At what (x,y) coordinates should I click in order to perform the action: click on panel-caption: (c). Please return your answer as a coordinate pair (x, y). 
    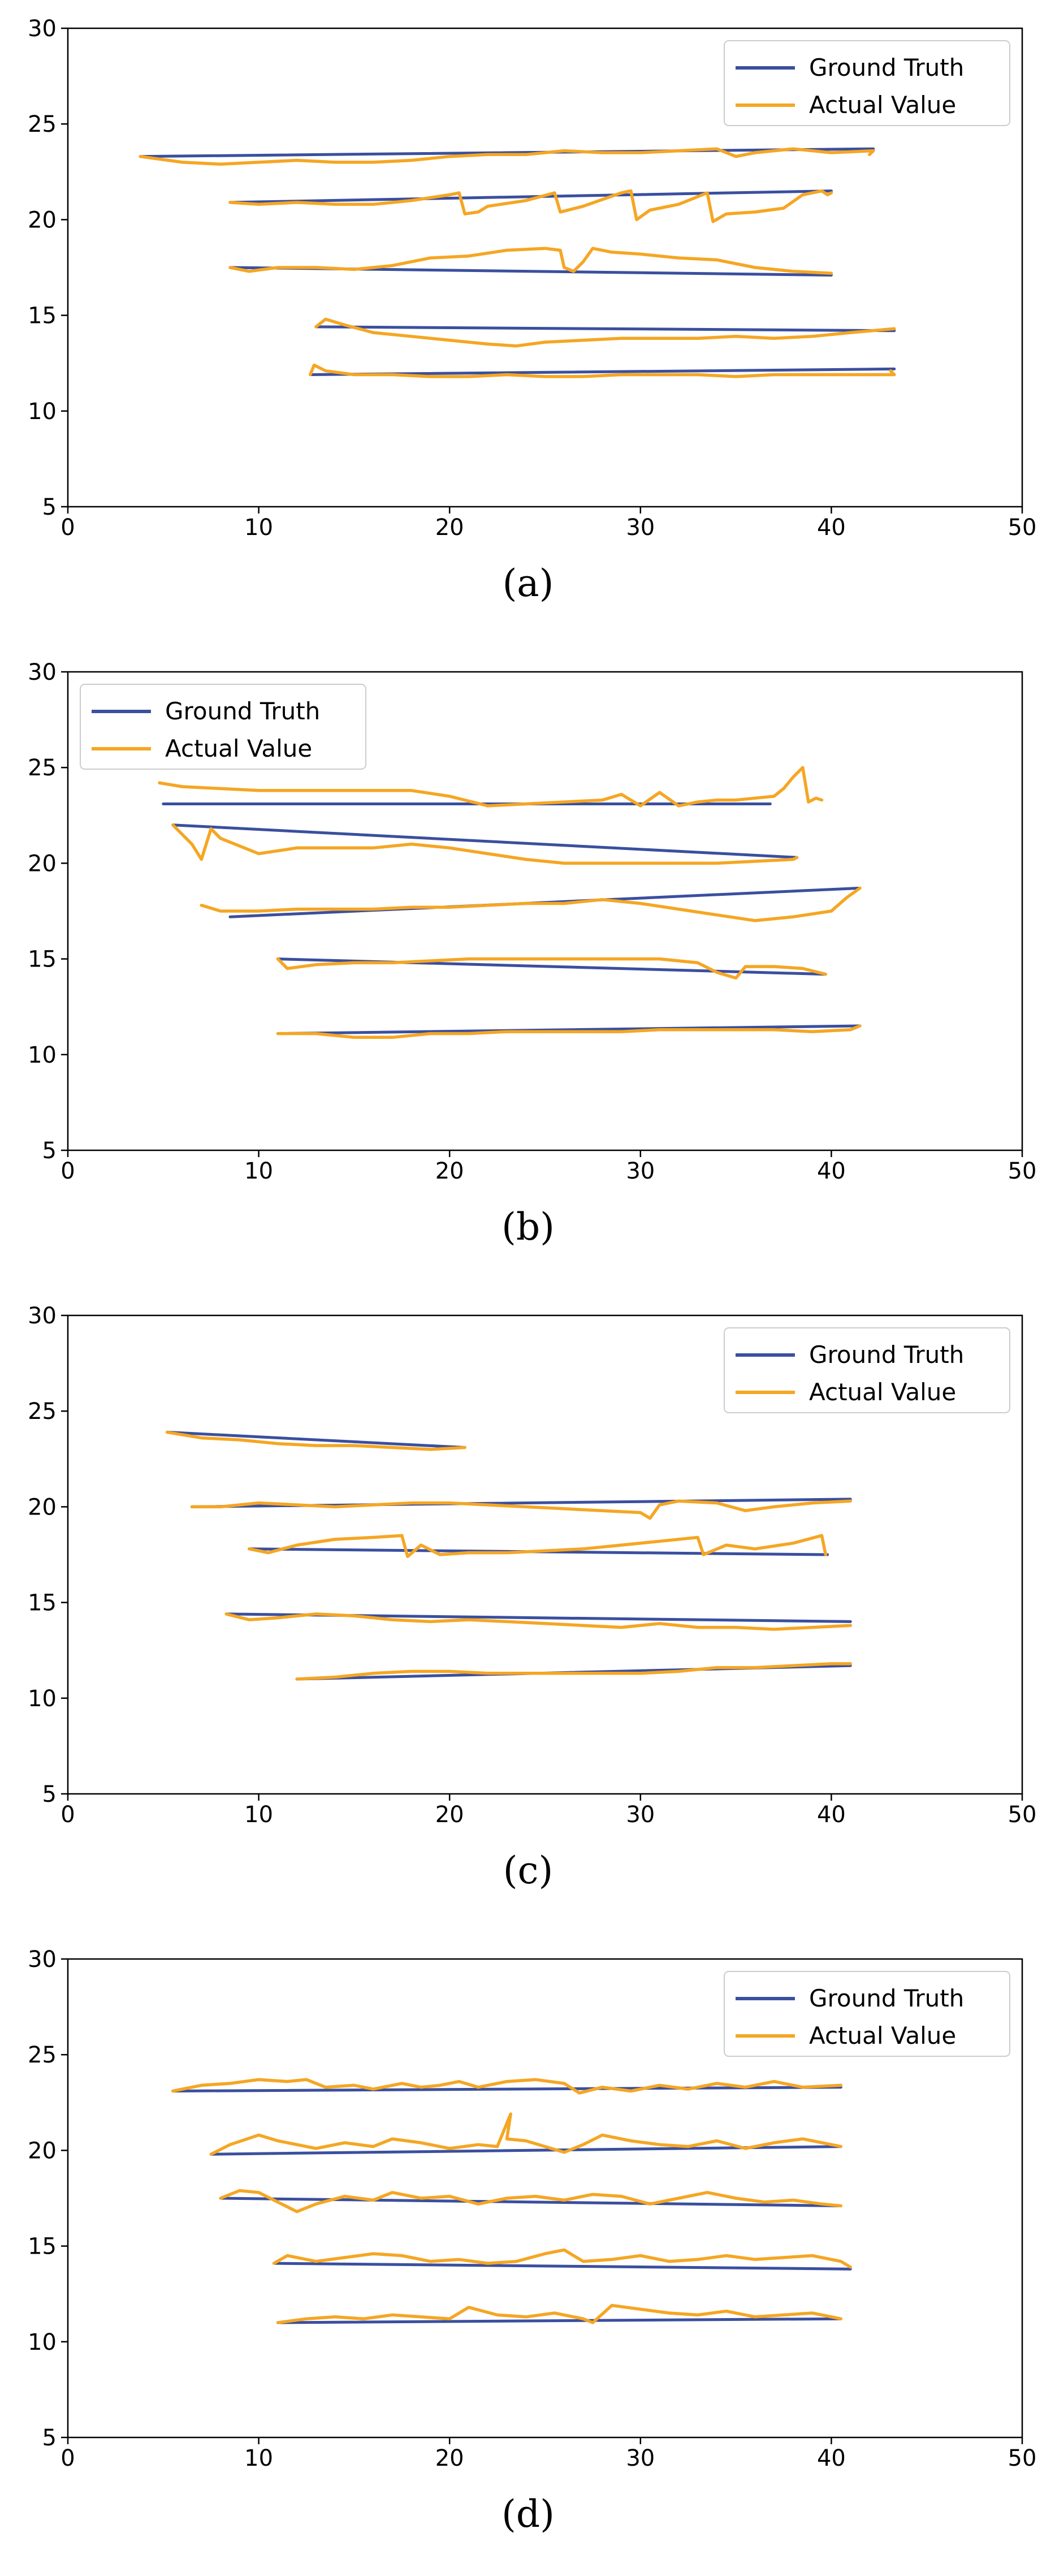
    Looking at the image, I should click on (528, 1871).